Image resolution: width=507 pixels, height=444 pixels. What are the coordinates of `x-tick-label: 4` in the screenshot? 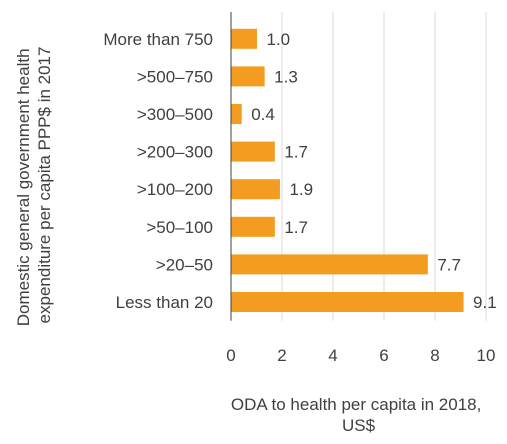 It's located at (332, 355).